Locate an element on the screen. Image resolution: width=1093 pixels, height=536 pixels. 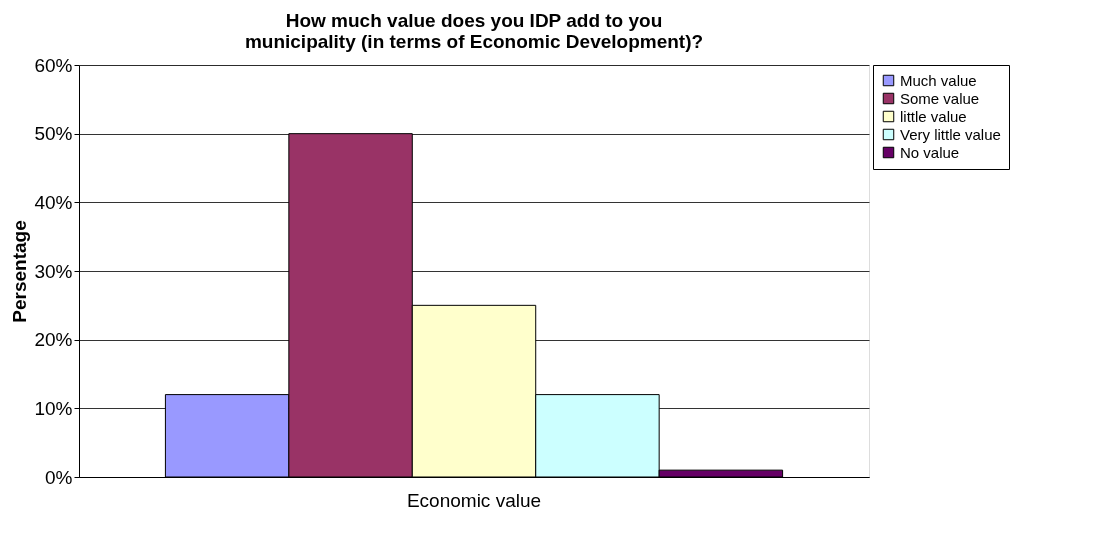
y-tick-label: 10% is located at coordinates (53, 408).